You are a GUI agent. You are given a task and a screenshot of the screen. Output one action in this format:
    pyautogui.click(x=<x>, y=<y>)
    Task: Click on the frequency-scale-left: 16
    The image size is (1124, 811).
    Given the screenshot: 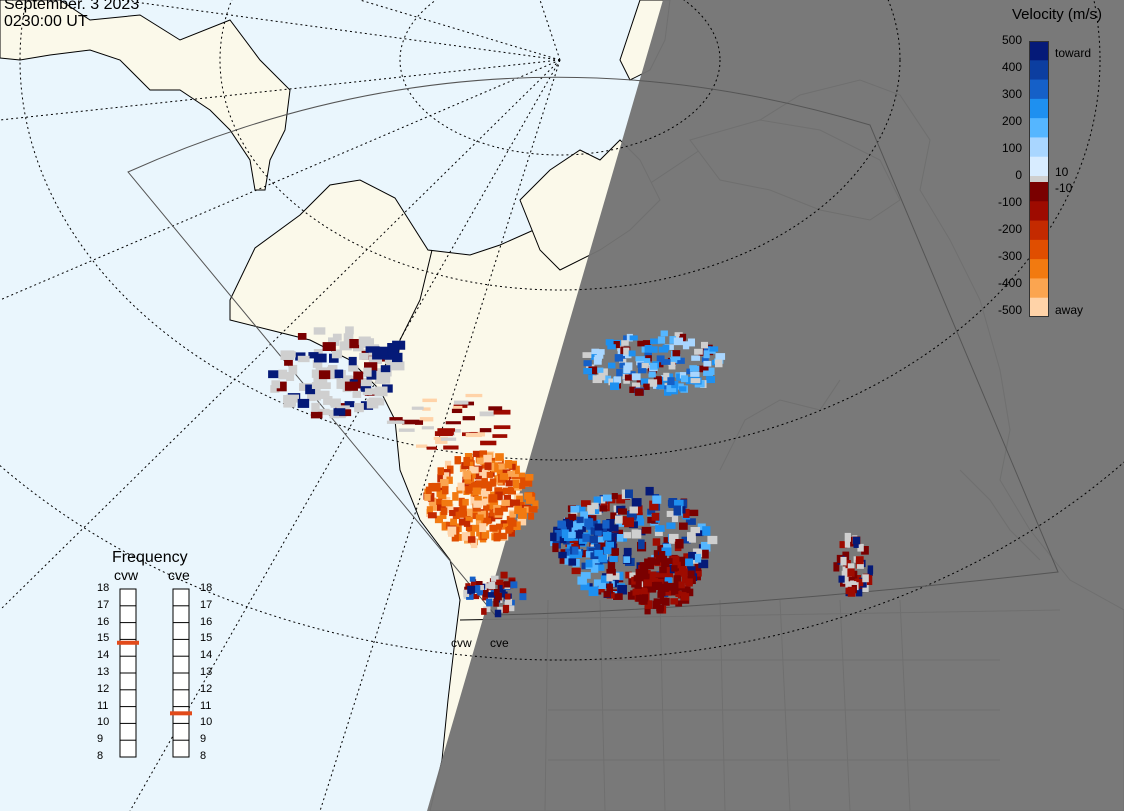 What is the action you would take?
    pyautogui.click(x=103, y=621)
    